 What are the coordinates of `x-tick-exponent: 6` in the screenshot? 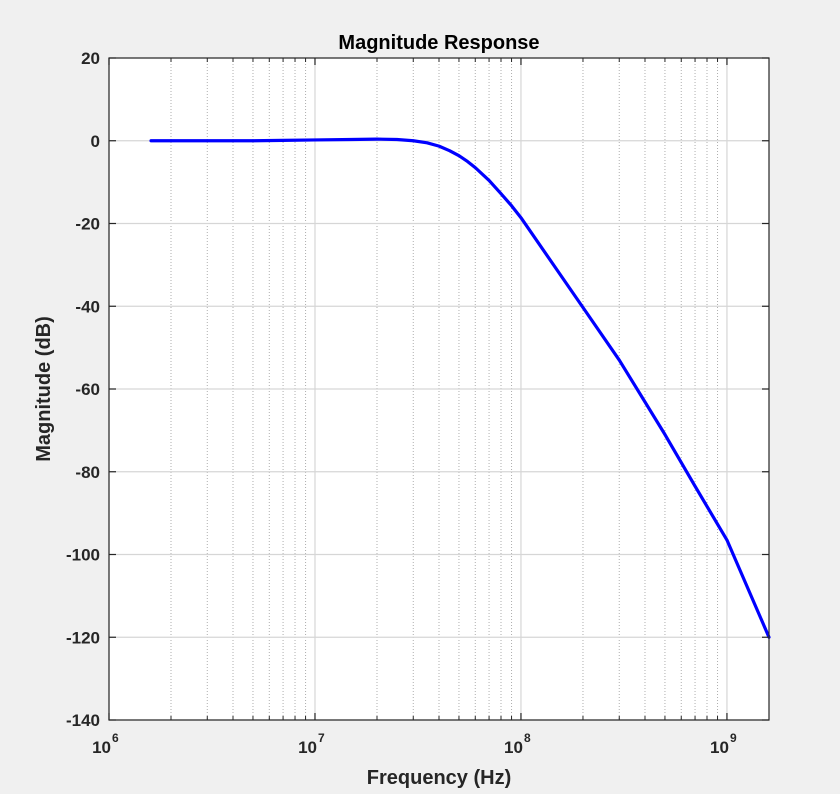 It's located at (115, 738).